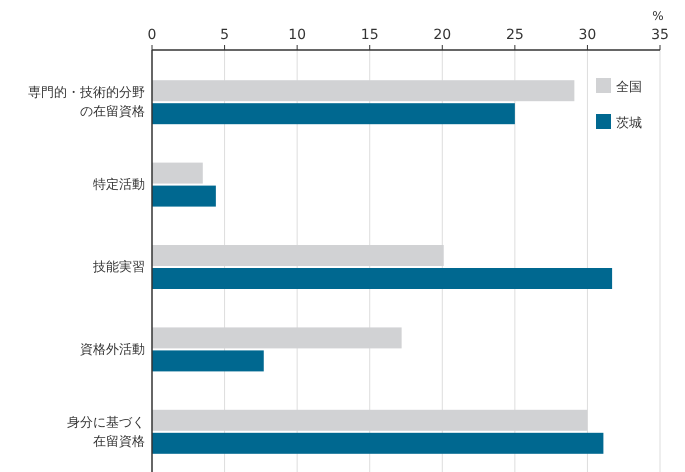  What do you see at coordinates (660, 35) in the screenshot?
I see `x-tick-label: 35` at bounding box center [660, 35].